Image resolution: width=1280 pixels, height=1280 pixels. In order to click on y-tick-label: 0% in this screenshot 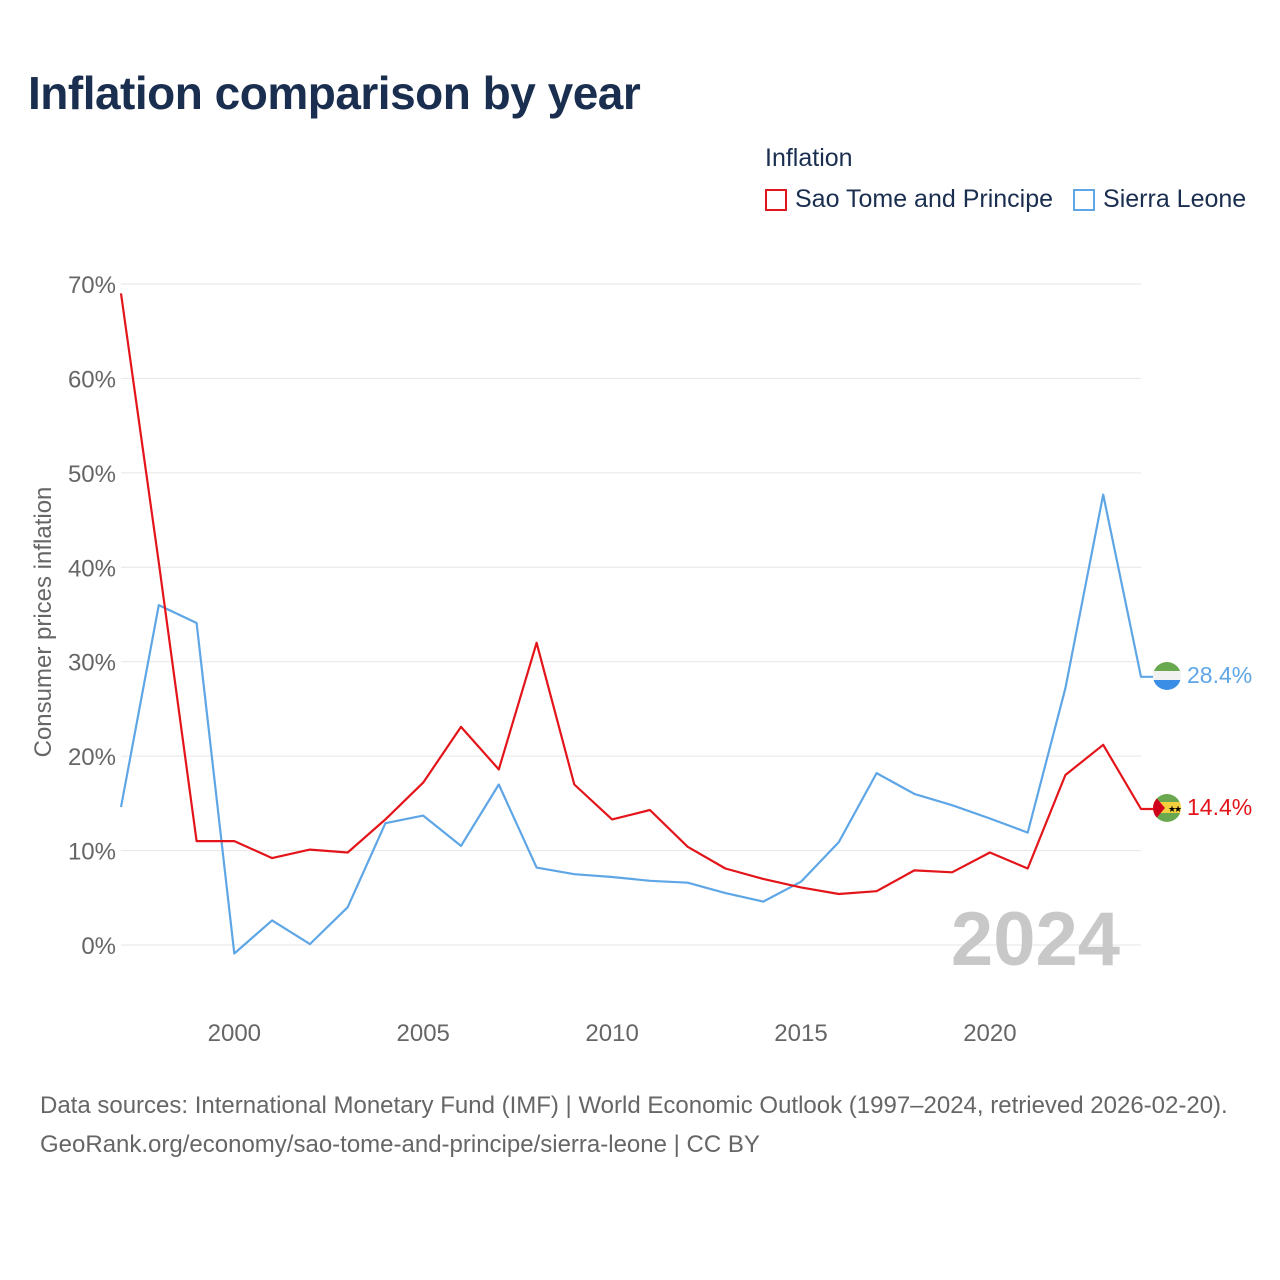, I will do `click(98, 946)`.